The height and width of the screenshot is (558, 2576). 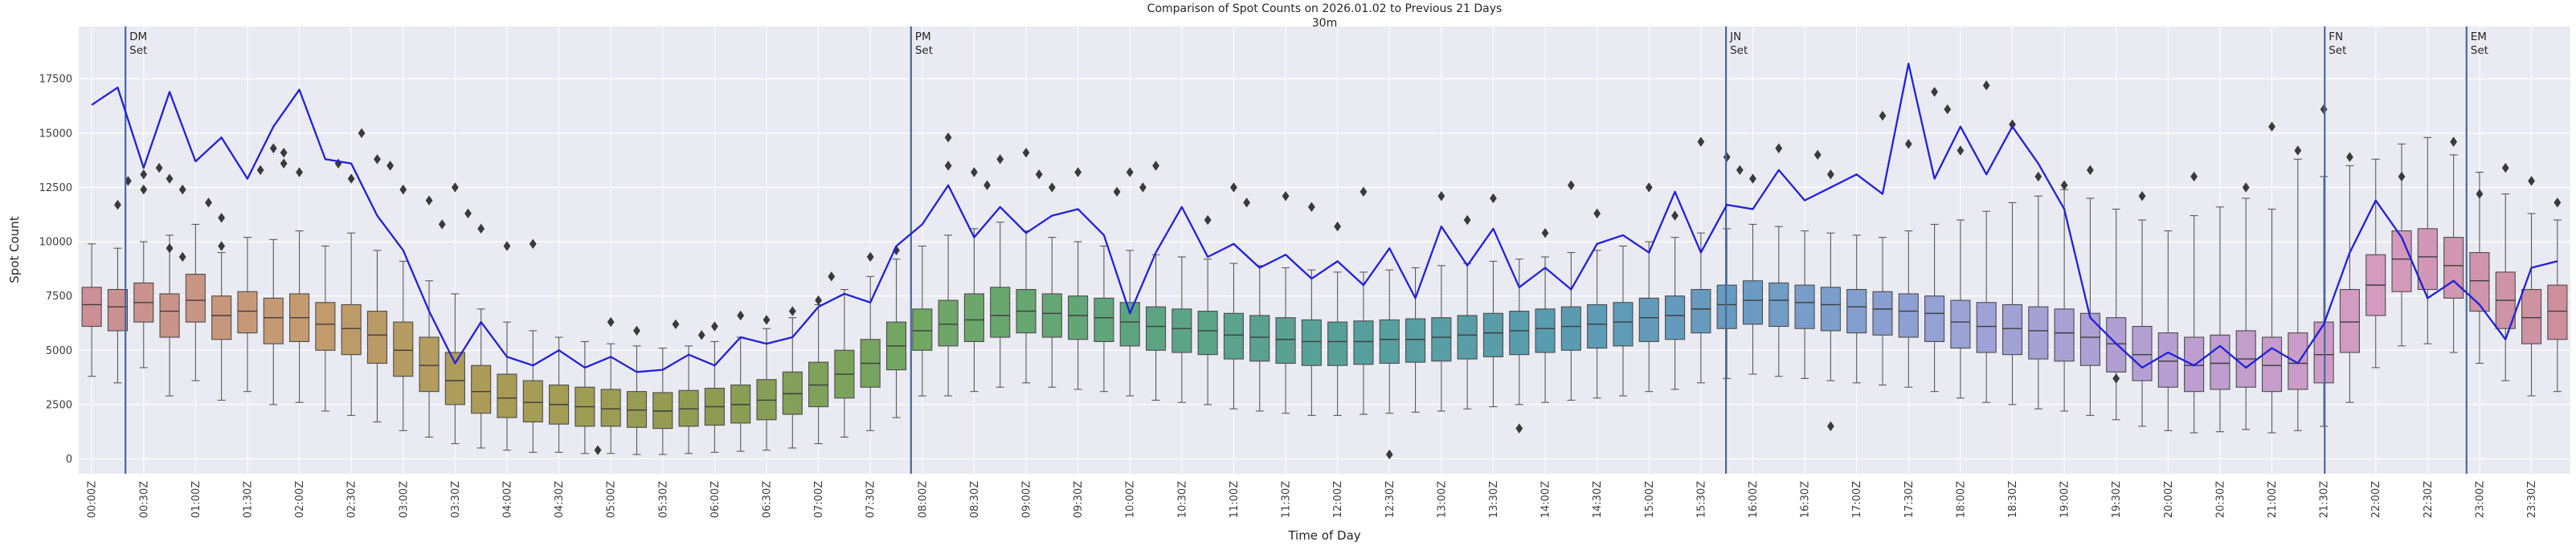 What do you see at coordinates (14, 249) in the screenshot?
I see `y-axis-label: Spot Count` at bounding box center [14, 249].